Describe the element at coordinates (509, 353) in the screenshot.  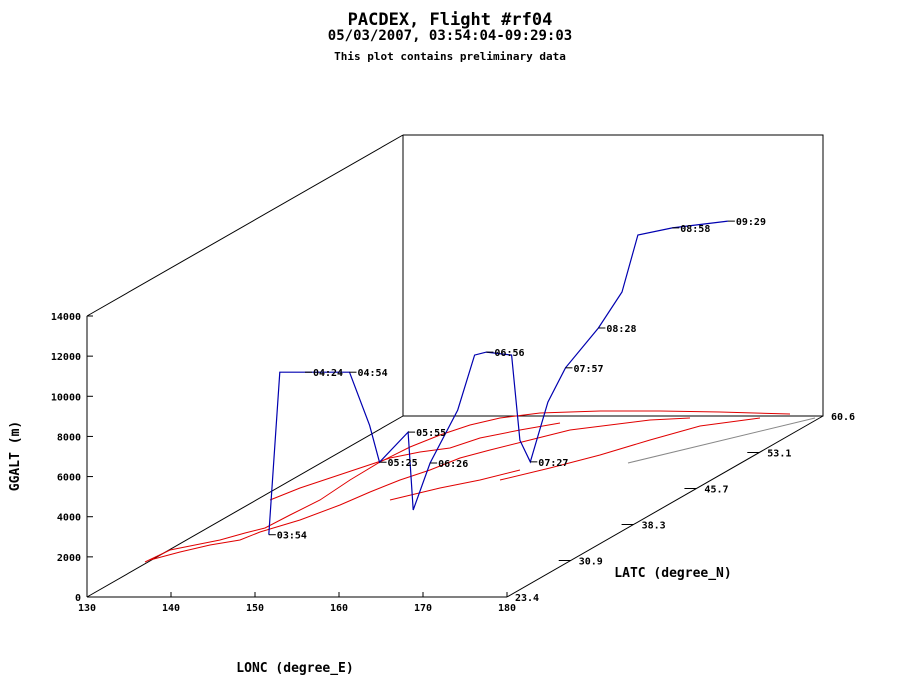
I see `time-label: 06:56` at that location.